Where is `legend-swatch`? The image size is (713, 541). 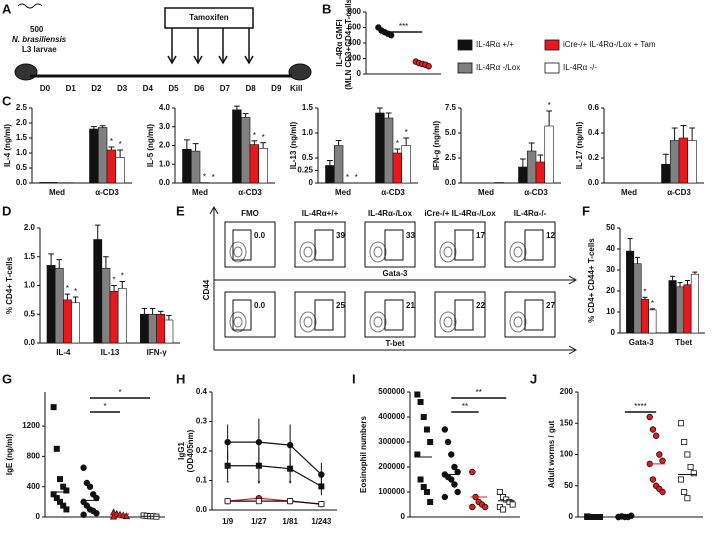 legend-swatch is located at coordinates (552, 68).